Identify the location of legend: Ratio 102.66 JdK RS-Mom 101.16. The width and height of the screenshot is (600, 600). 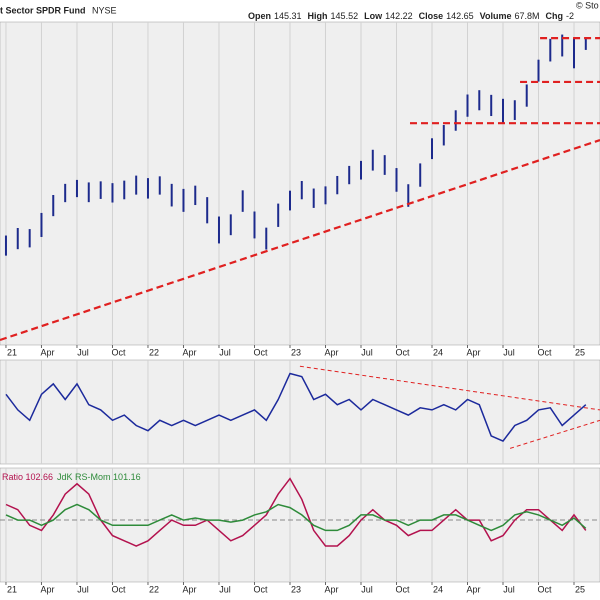
(71, 477).